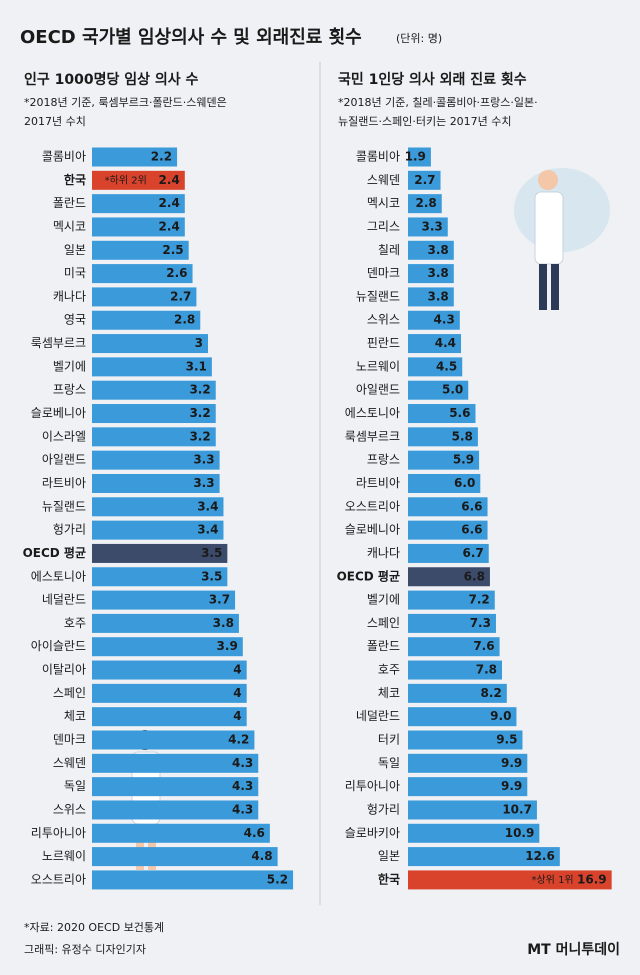 This screenshot has width=640, height=975. Describe the element at coordinates (383, 343) in the screenshot. I see `category-label: 핀란드` at that location.